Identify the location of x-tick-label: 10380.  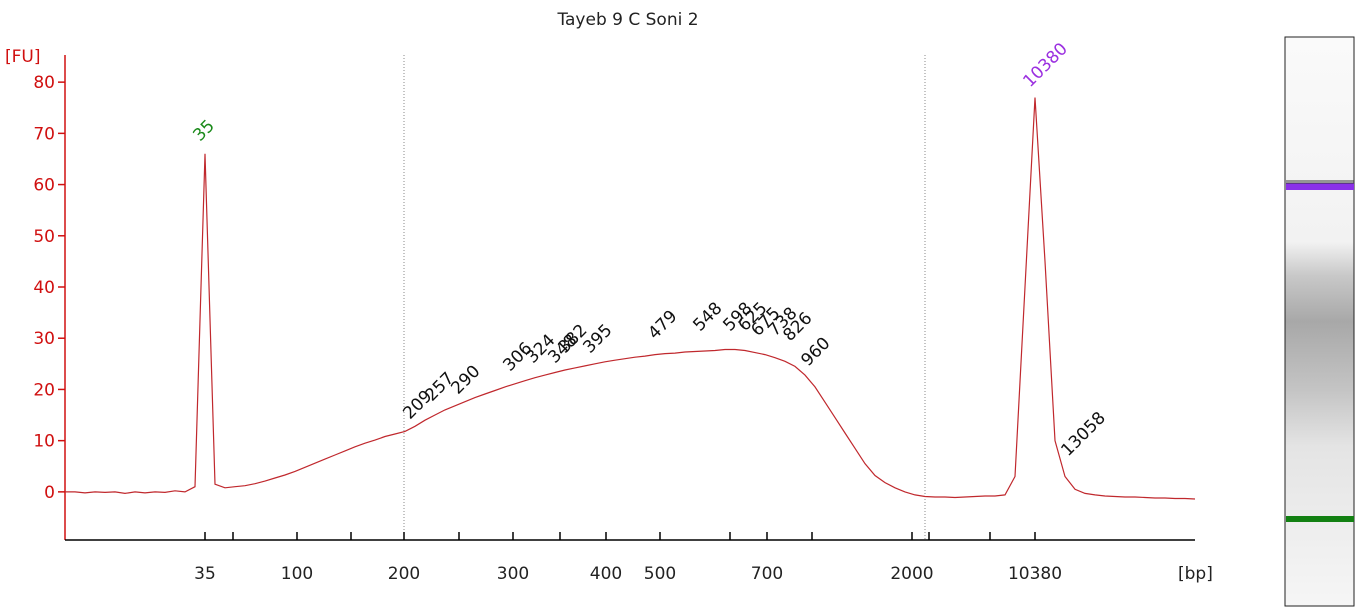
(1035, 574).